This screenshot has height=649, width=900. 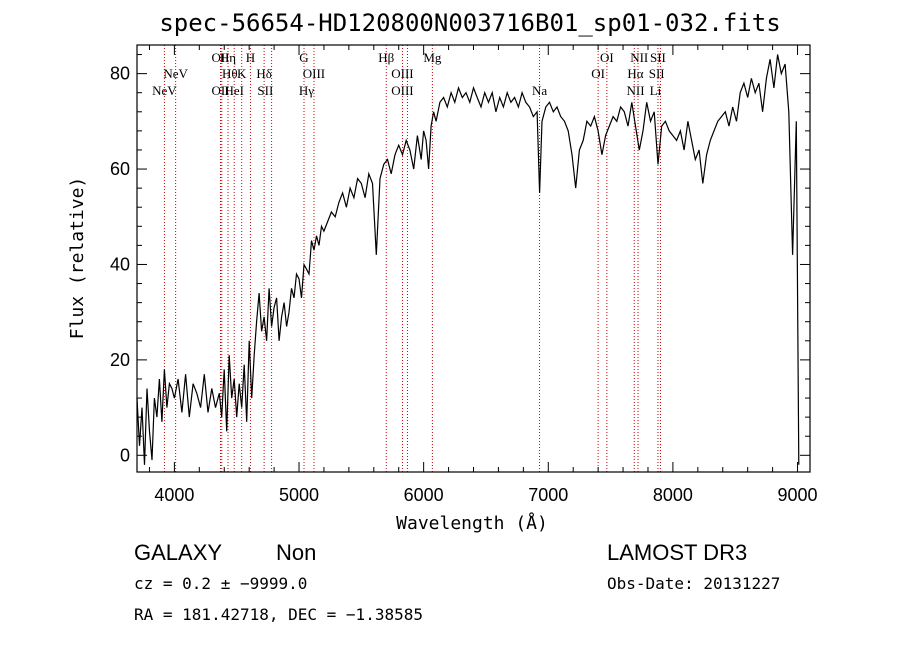 I want to click on y-tick-label: 80, so click(x=120, y=74).